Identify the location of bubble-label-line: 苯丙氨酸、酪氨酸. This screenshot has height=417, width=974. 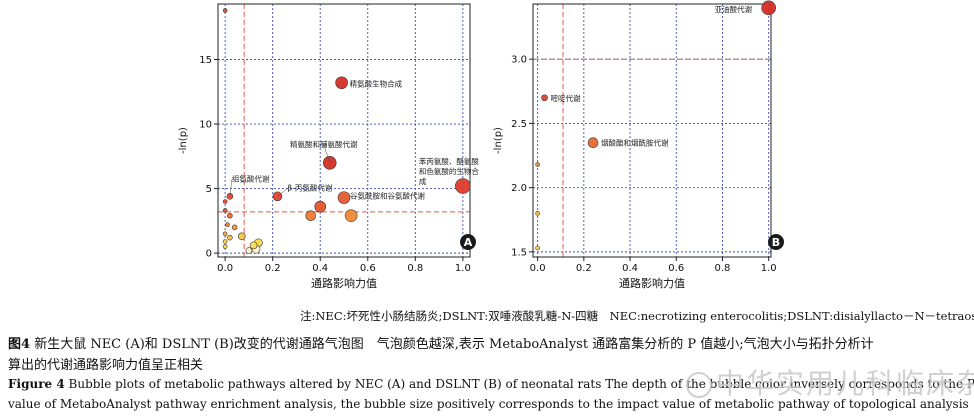
(449, 161).